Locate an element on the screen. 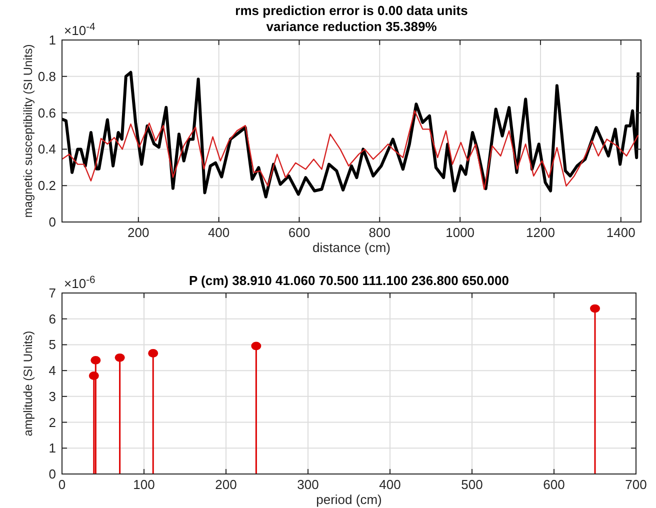 This screenshot has height=508, width=656. chart-subtitle: variance reduction 35.389% is located at coordinates (352, 26).